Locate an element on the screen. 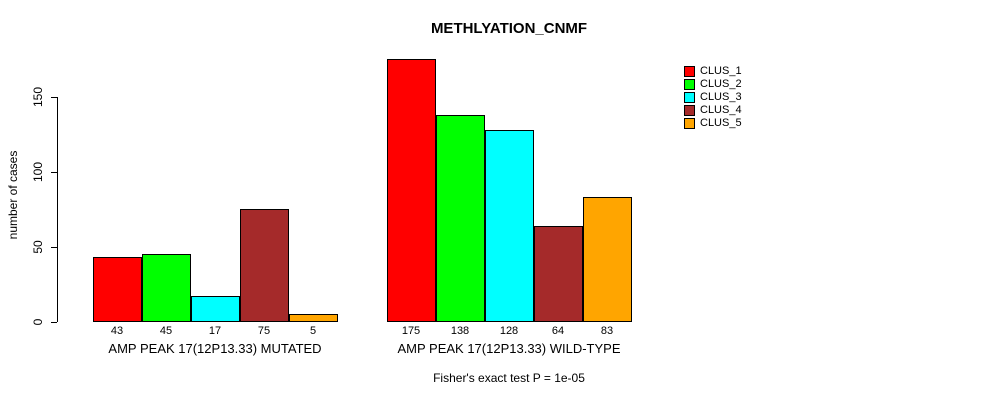 The image size is (990, 400). legend-label: CLUS_4 is located at coordinates (721, 110).